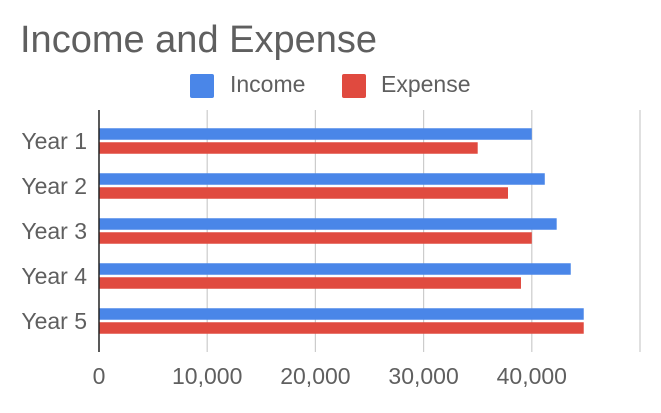 The image size is (661, 413). Describe the element at coordinates (202, 86) in the screenshot. I see `legend-swatch-income` at that location.